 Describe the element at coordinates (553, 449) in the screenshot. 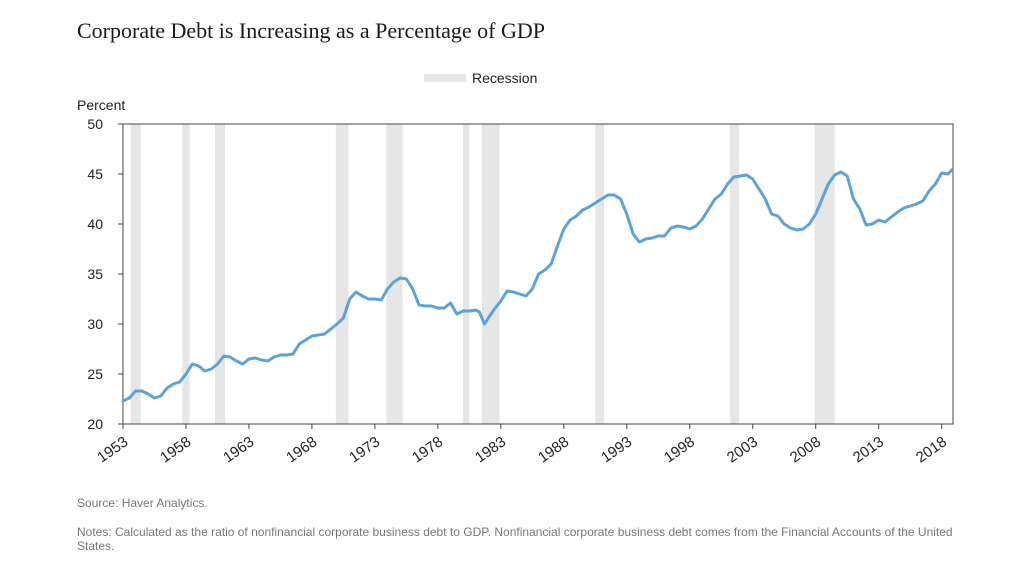

I see `x-tick-label: 1988` at that location.